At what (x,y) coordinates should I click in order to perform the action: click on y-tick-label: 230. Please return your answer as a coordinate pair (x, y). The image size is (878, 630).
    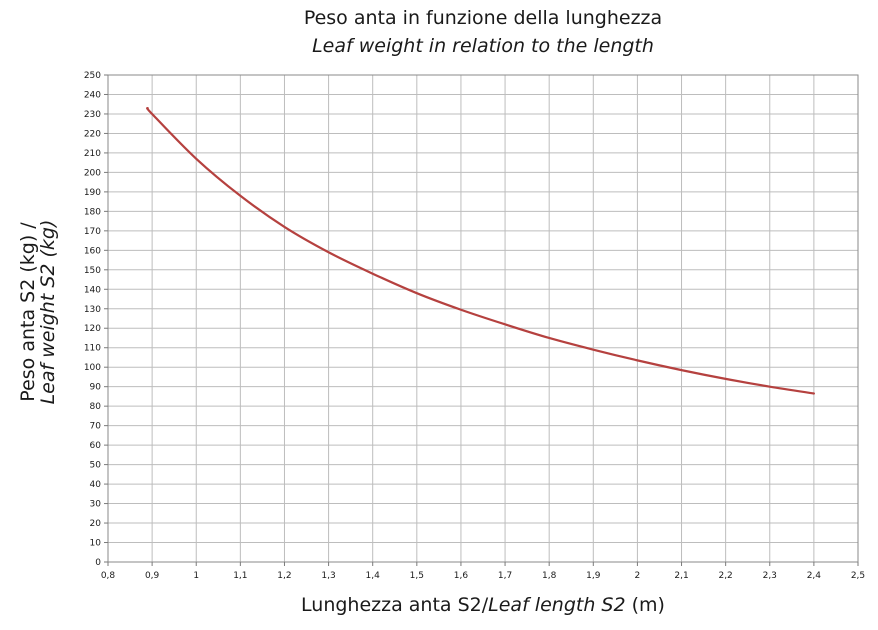
    Looking at the image, I should click on (92, 115).